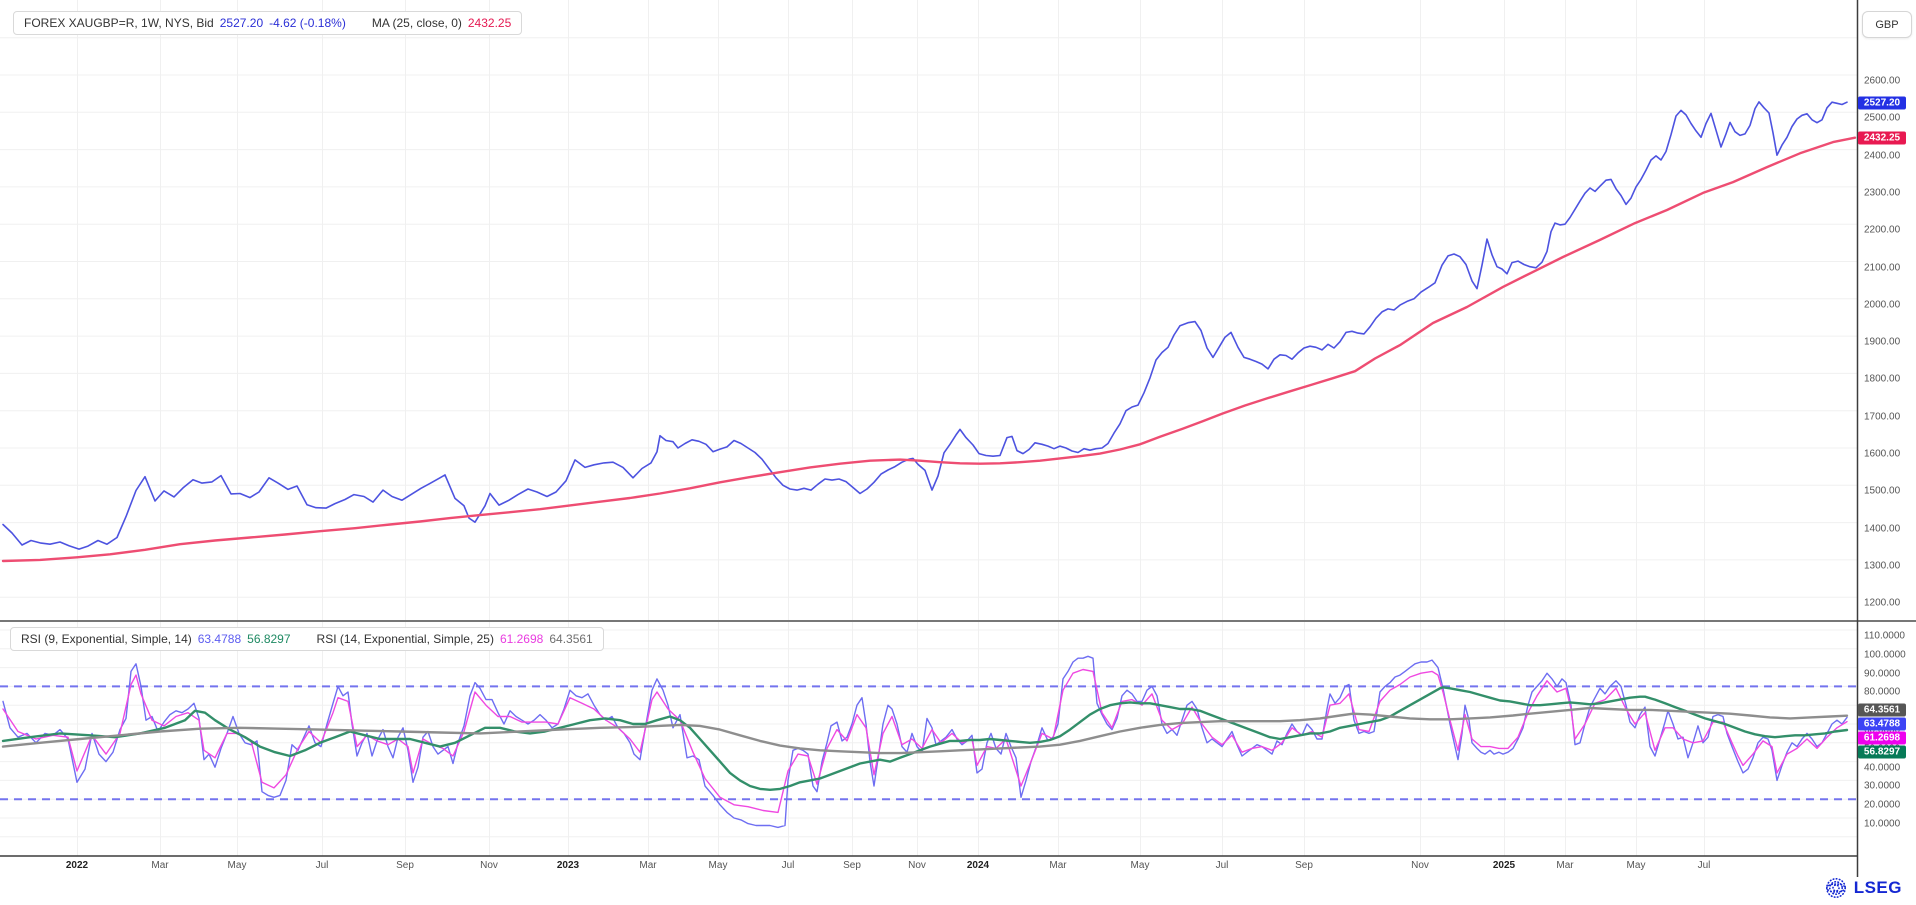  I want to click on x-axis-label: 2025, so click(1504, 865).